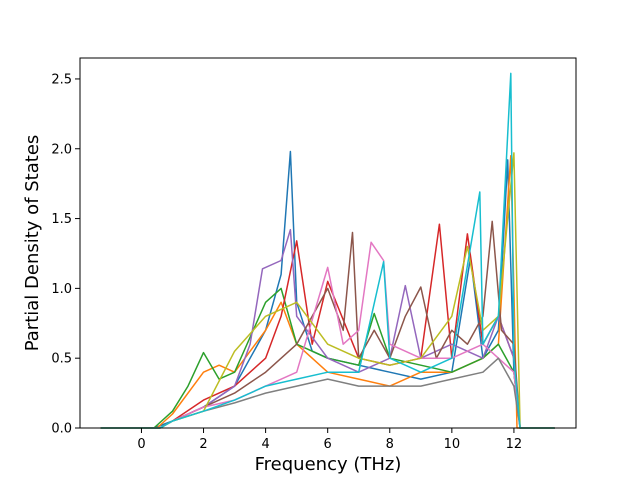 The image size is (640, 480). What do you see at coordinates (141, 444) in the screenshot?
I see `x-tick-label: 0` at bounding box center [141, 444].